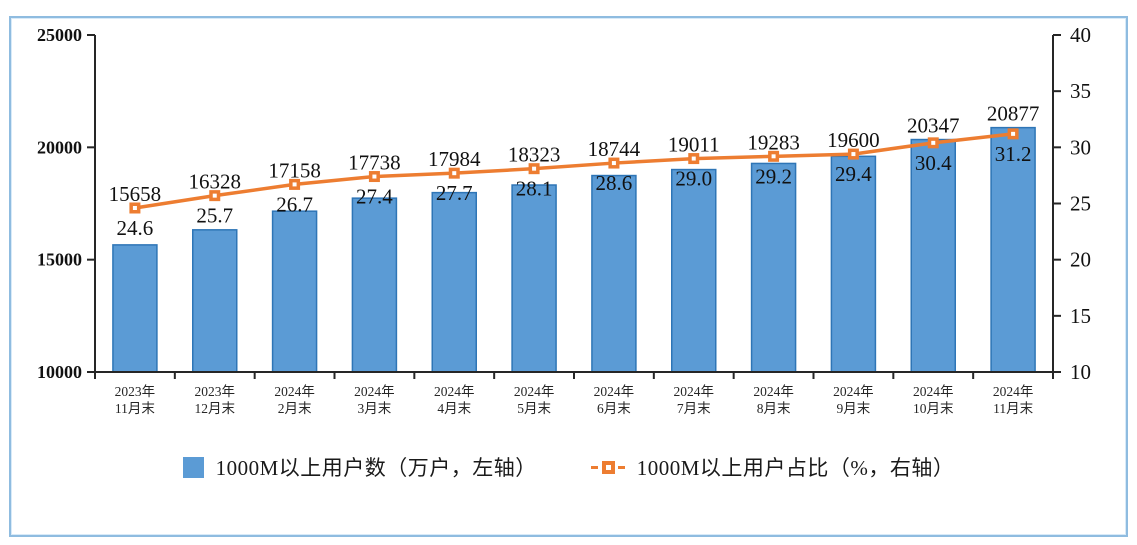 The width and height of the screenshot is (1137, 545). Describe the element at coordinates (1080, 316) in the screenshot. I see `right-axis-tick-label: 15` at that location.